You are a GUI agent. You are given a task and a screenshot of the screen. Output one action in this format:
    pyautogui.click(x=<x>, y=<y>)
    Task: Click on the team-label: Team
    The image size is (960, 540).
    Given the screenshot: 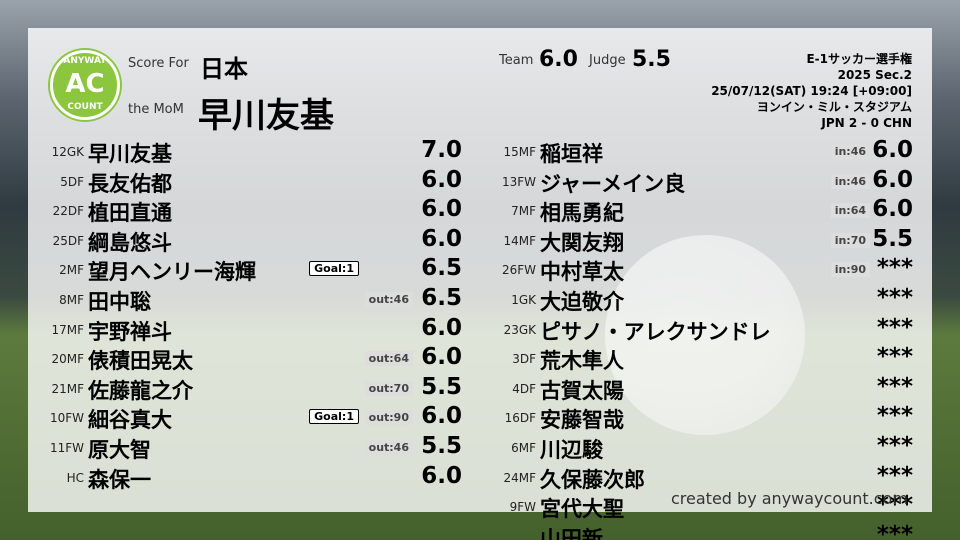 What is the action you would take?
    pyautogui.click(x=516, y=60)
    